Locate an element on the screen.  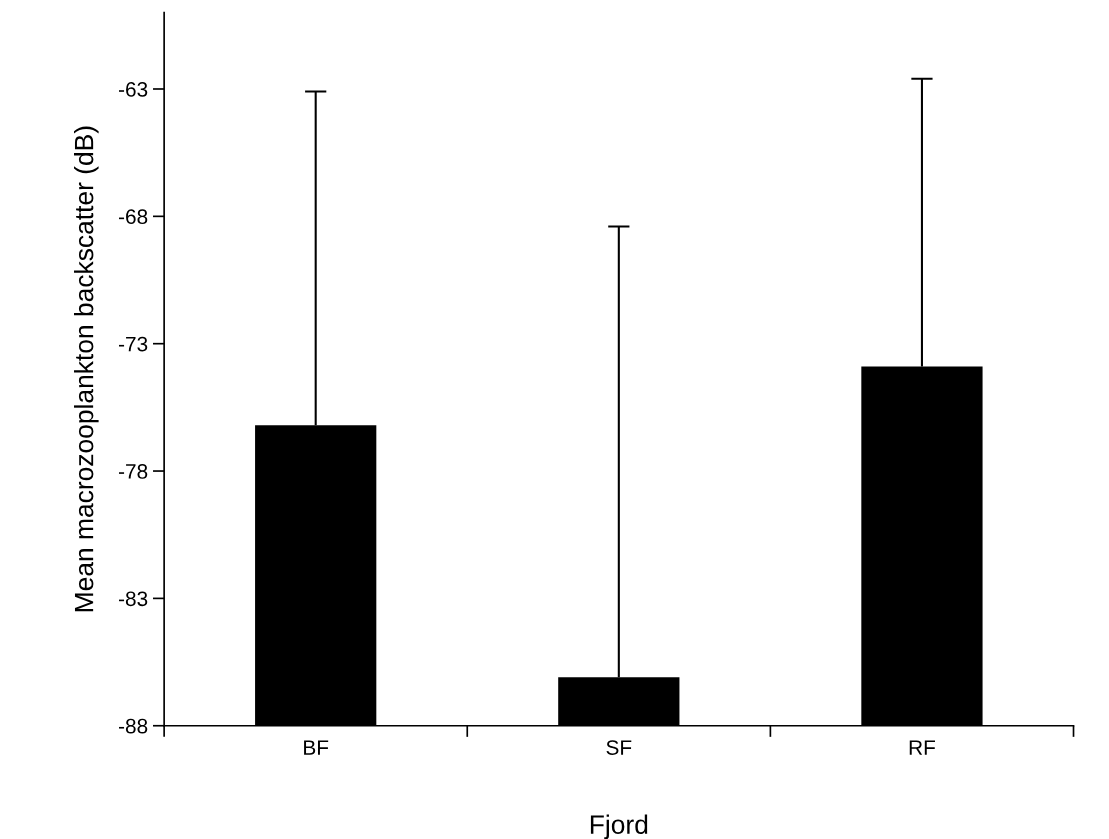
y-tick-label: -78 is located at coordinates (133, 471).